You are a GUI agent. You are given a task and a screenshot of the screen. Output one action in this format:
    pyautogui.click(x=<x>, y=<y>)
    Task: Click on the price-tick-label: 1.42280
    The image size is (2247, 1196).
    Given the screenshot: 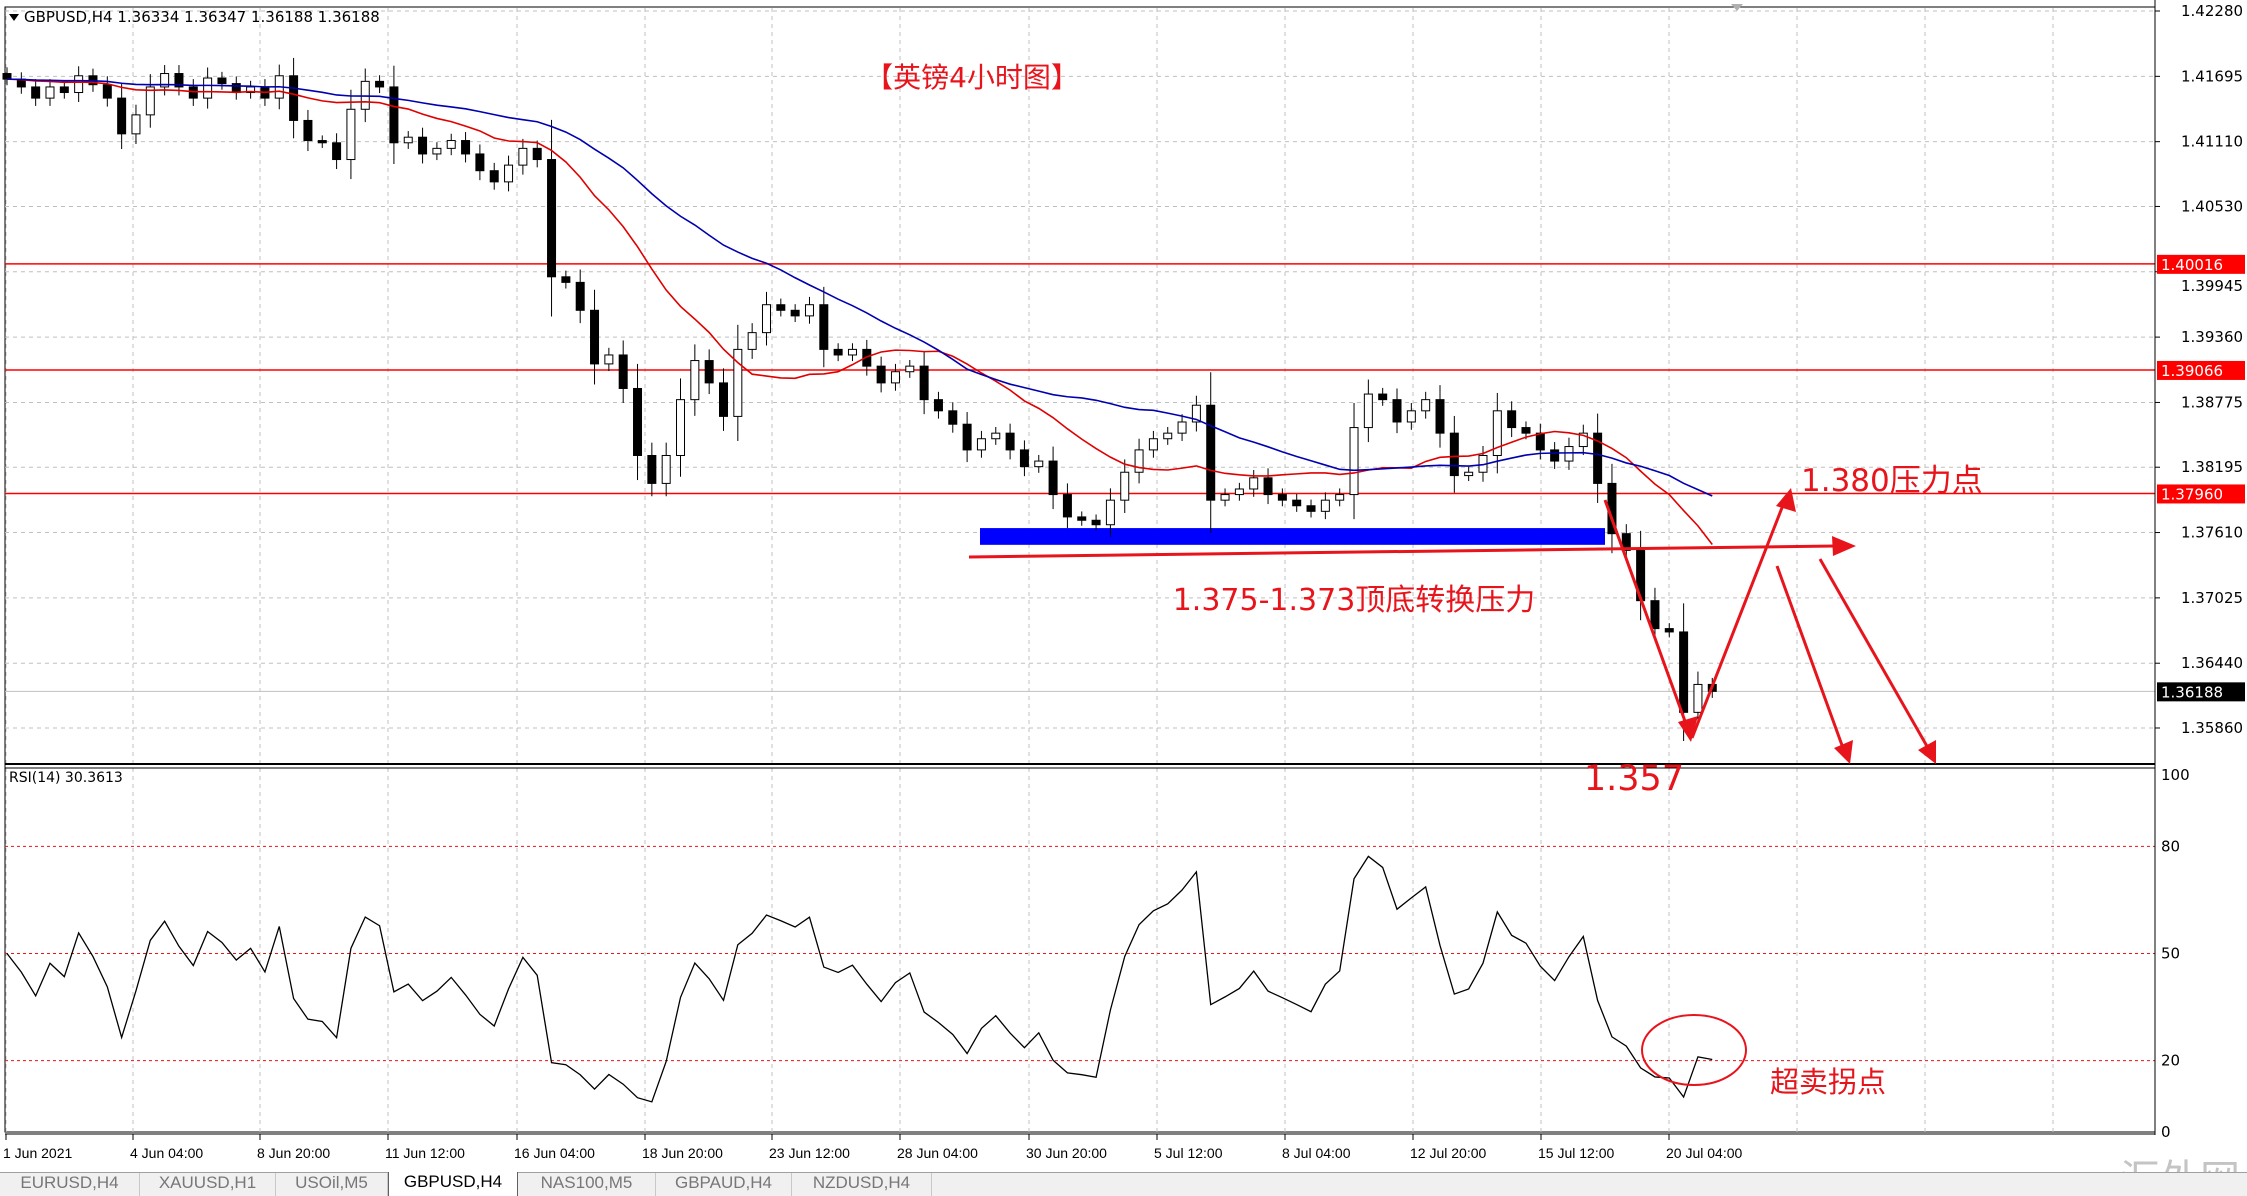 What is the action you would take?
    pyautogui.click(x=2212, y=11)
    